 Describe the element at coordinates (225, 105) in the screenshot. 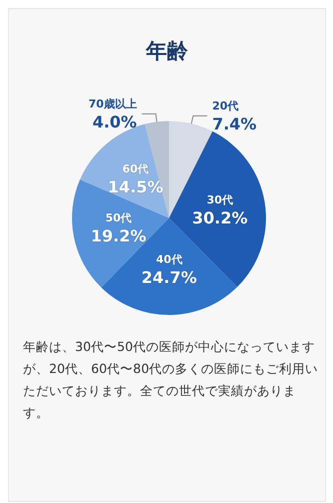

I see `slice-label: 20代` at that location.